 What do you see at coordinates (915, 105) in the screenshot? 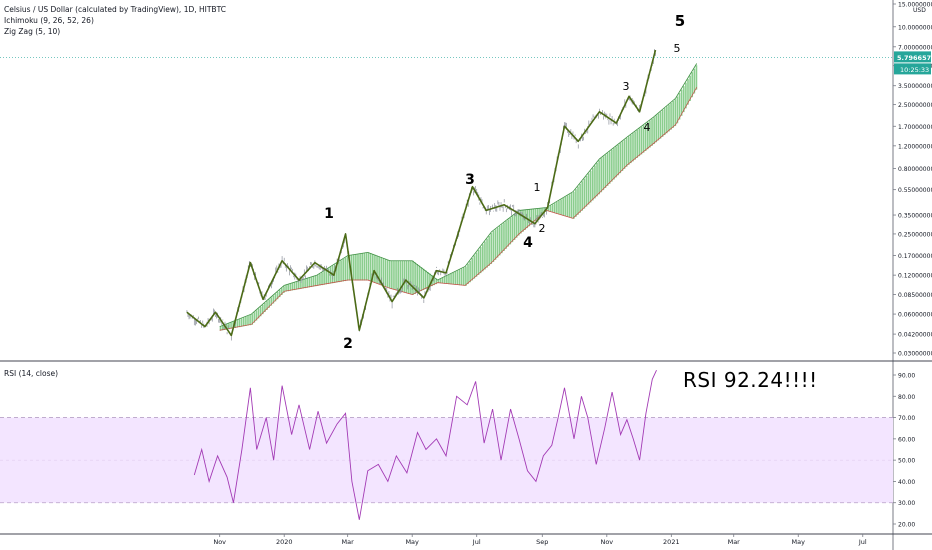
I see `price-tick-label: 2.50000000` at bounding box center [915, 105].